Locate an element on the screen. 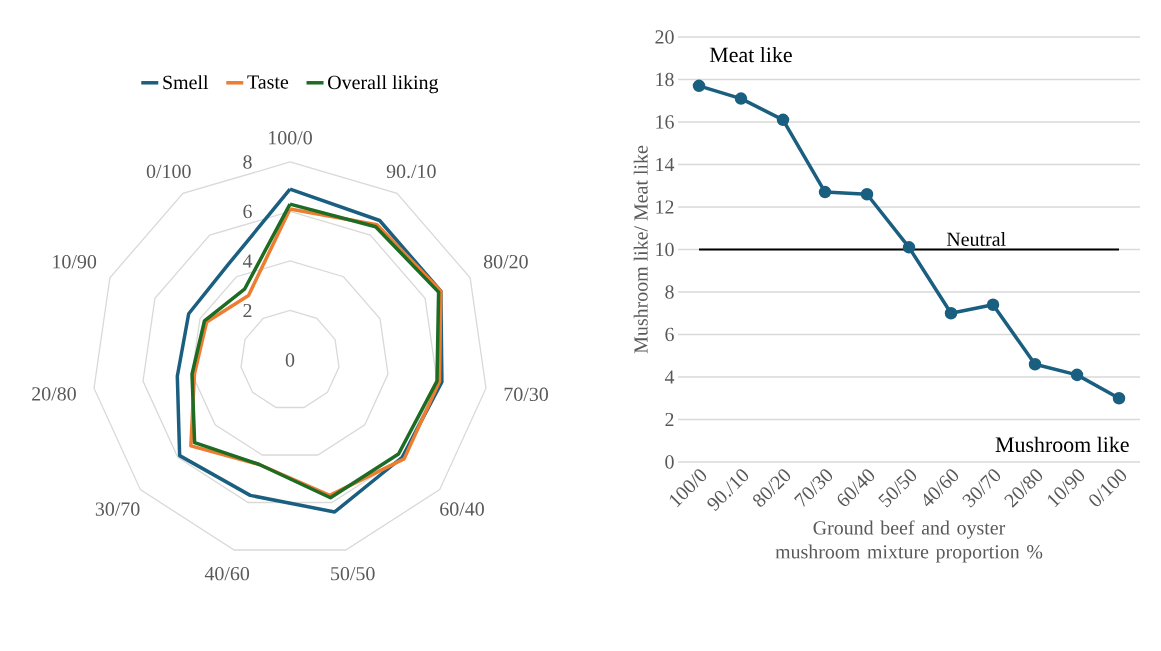 The height and width of the screenshot is (651, 1161). y-tick-label: 20 is located at coordinates (664, 37).